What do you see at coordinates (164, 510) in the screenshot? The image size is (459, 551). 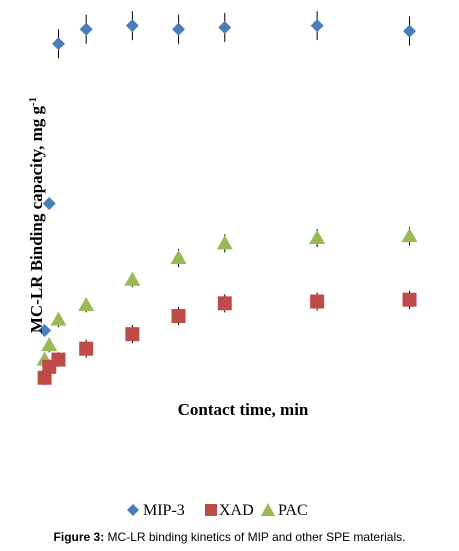 I see `legend-label-mip-3: MIP-3` at bounding box center [164, 510].